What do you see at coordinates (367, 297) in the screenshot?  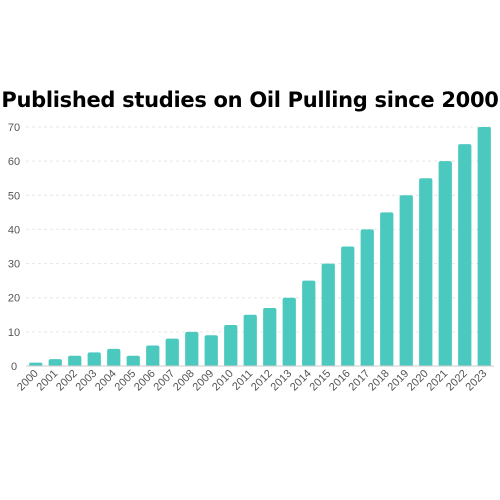 I see `bar-2017` at bounding box center [367, 297].